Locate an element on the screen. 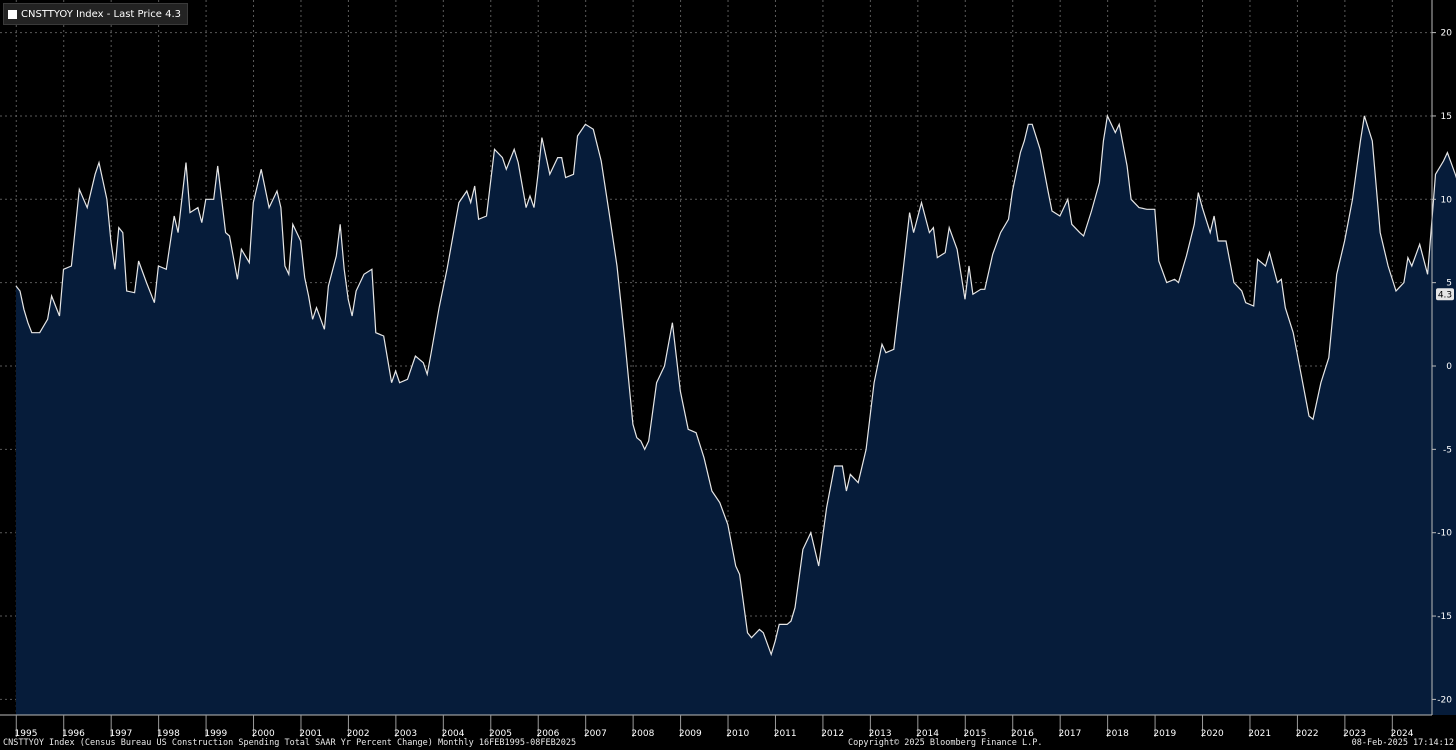 This screenshot has width=1456, height=750. y-tick-label: 0 is located at coordinates (1449, 367).